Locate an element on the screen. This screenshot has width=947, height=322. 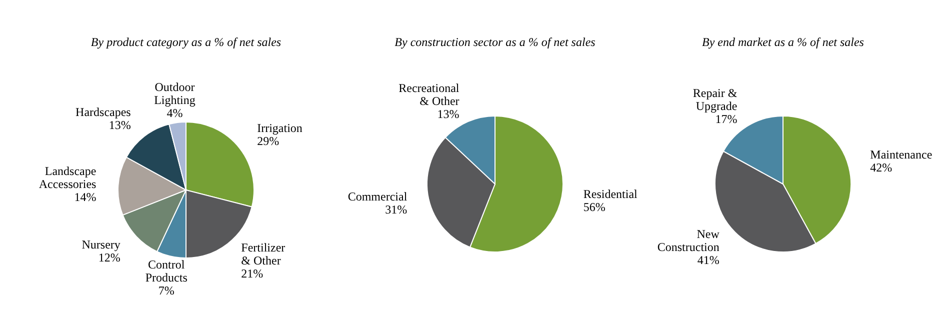
slice-label: Landscape Accessories is located at coordinates (67, 177).